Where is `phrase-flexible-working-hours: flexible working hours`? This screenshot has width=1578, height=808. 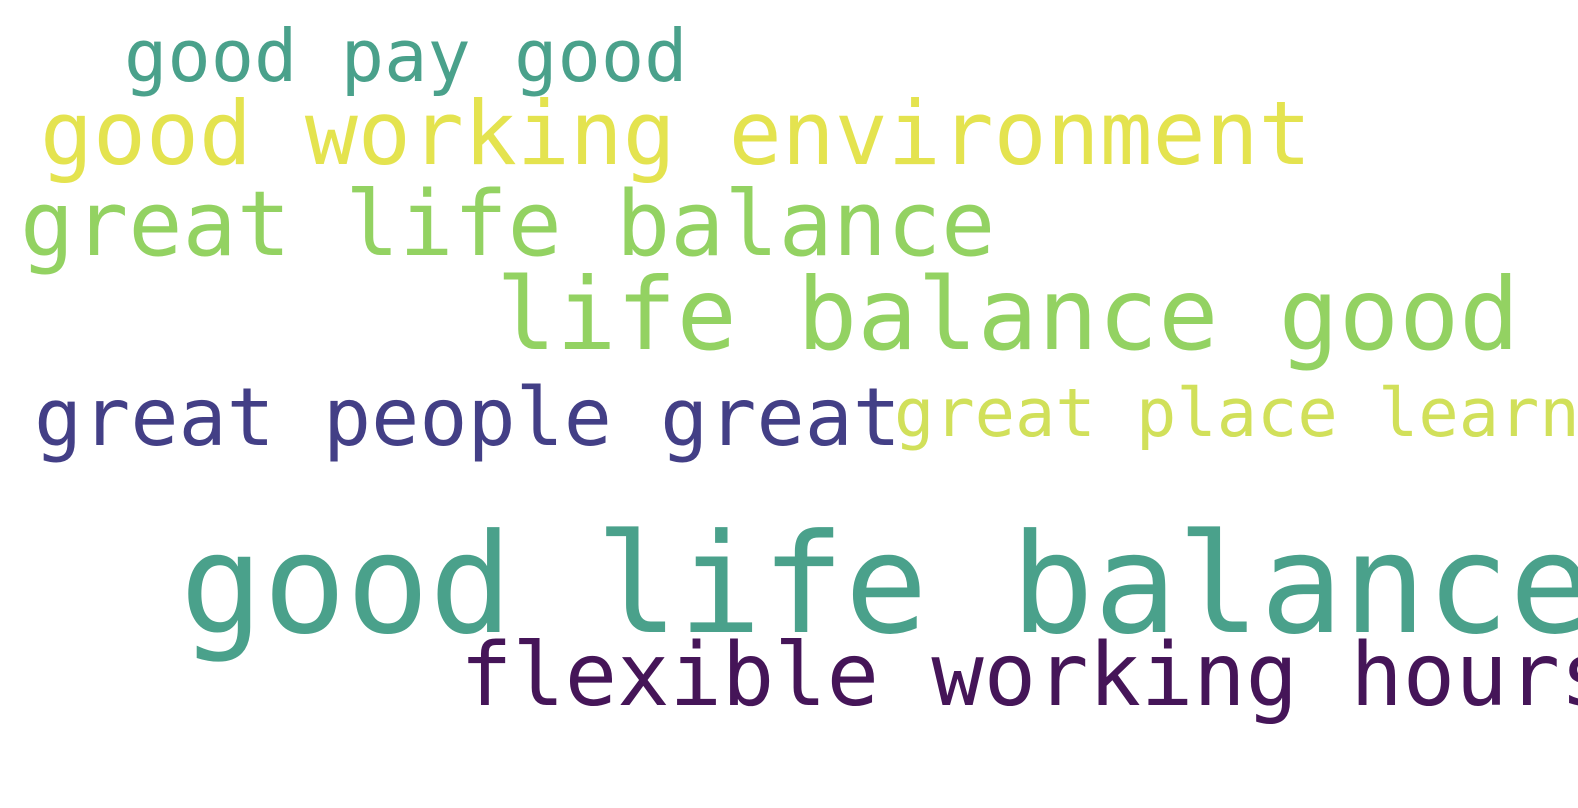 phrase-flexible-working-hours: flexible working hours is located at coordinates (1019, 675).